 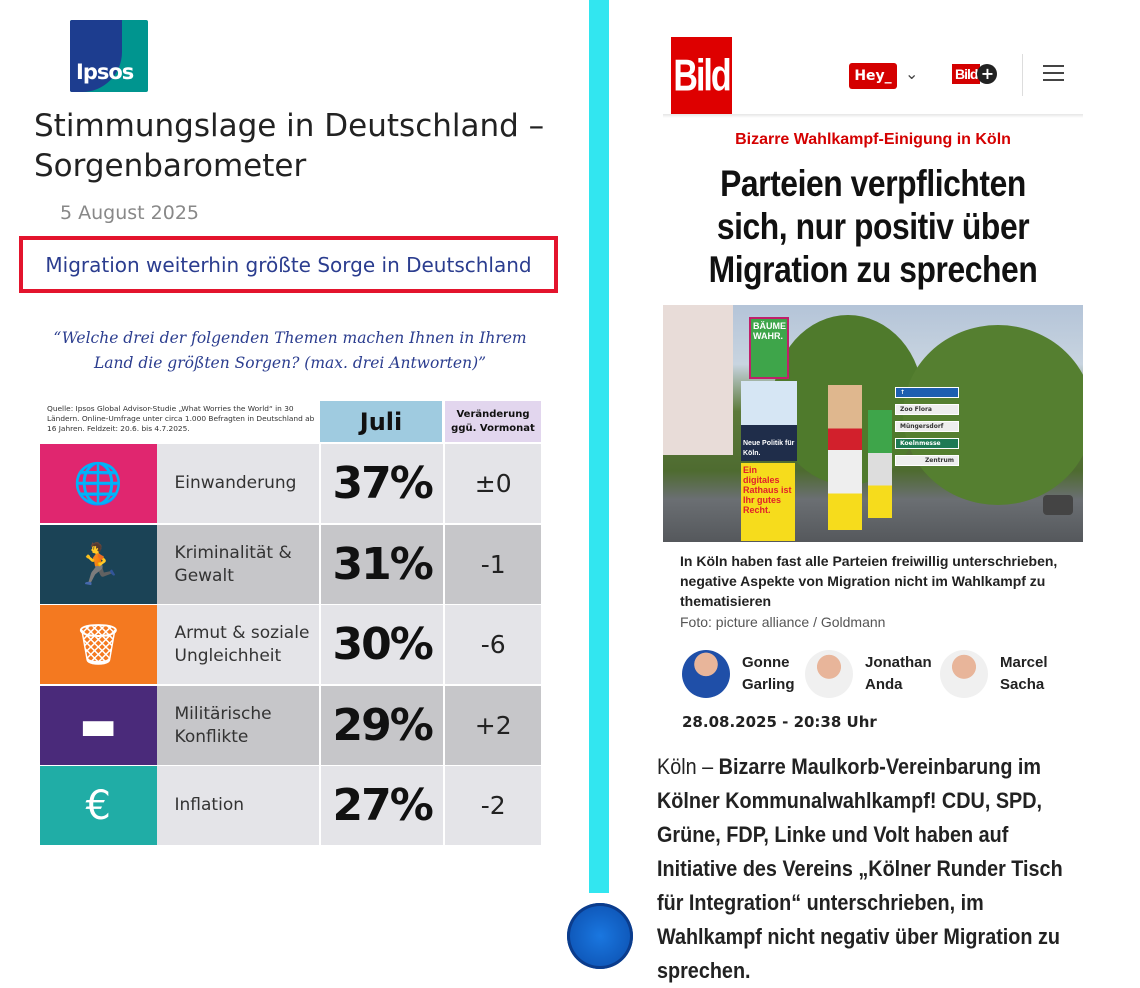 I want to click on divider-bar, so click(x=599, y=446).